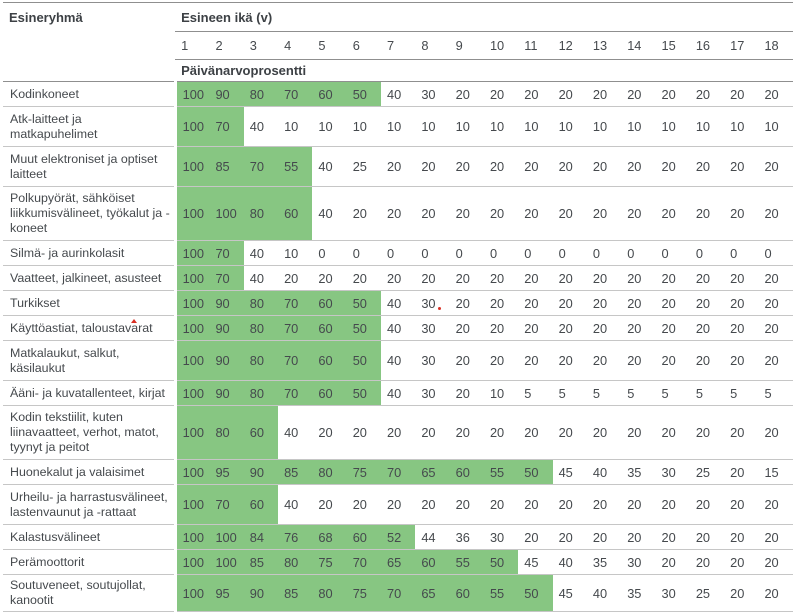  Describe the element at coordinates (741, 45) in the screenshot. I see `age-column-17: 17` at that location.